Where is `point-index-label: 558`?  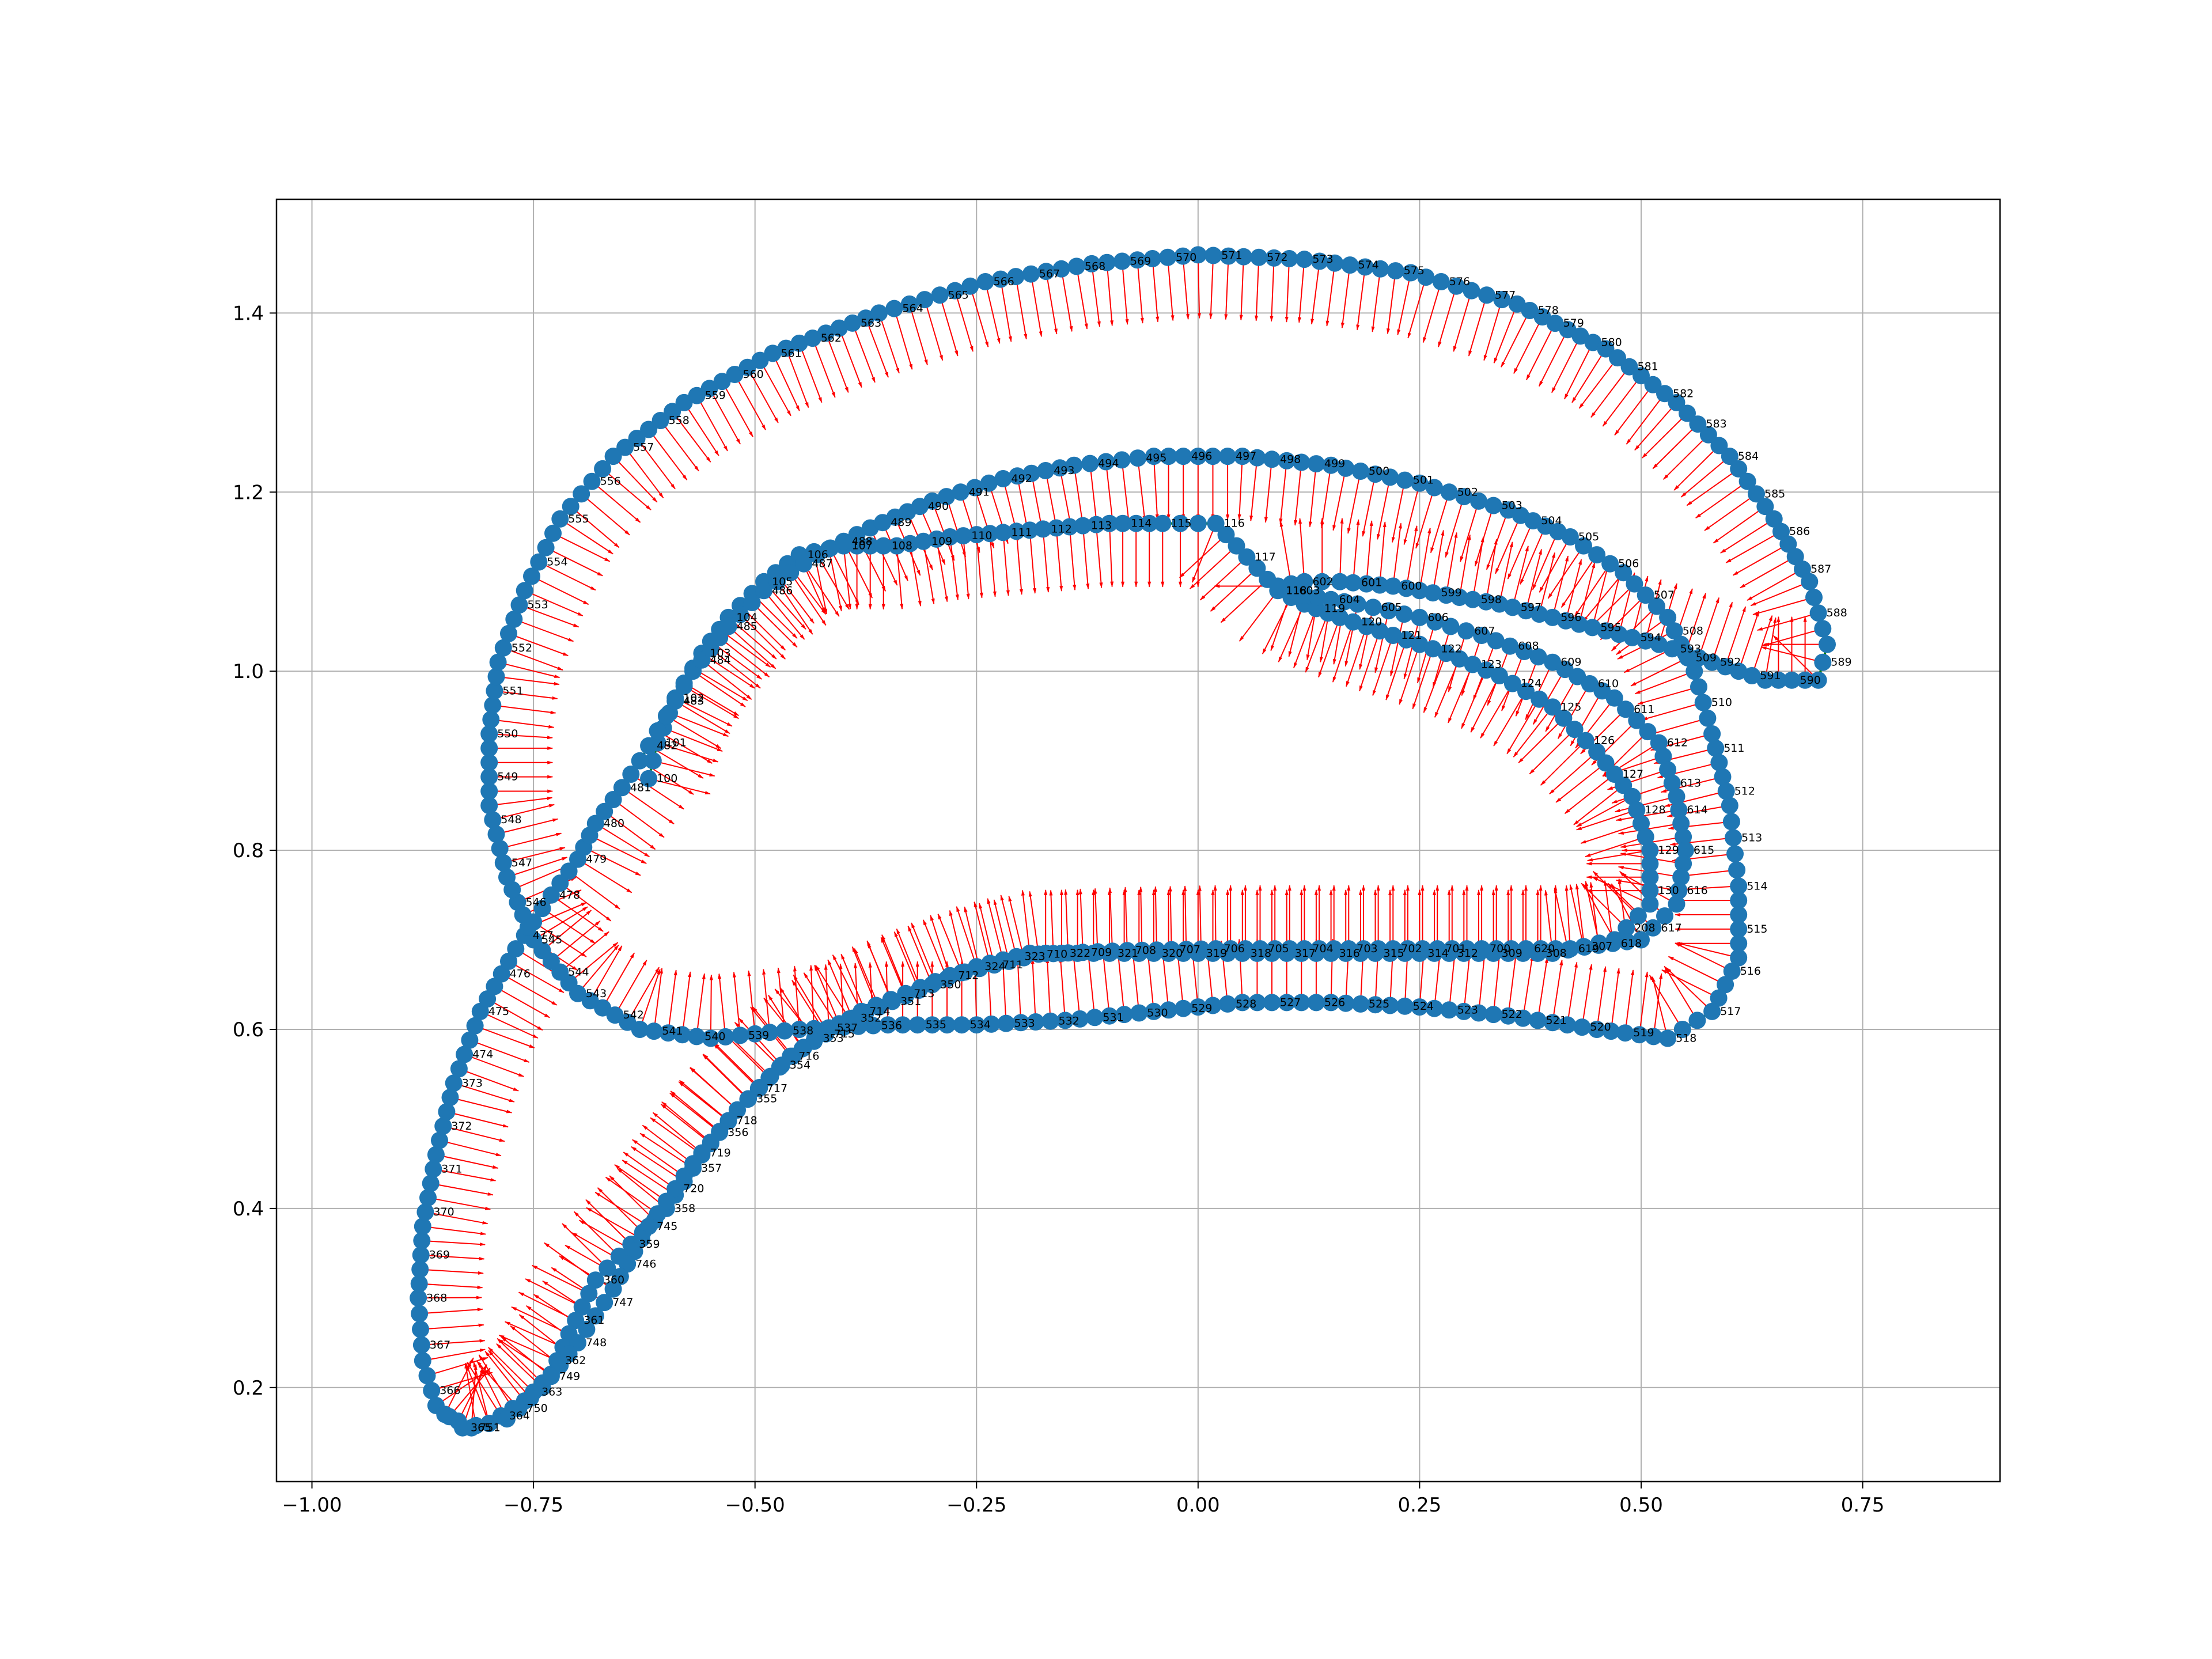
point-index-label: 558 is located at coordinates (679, 420).